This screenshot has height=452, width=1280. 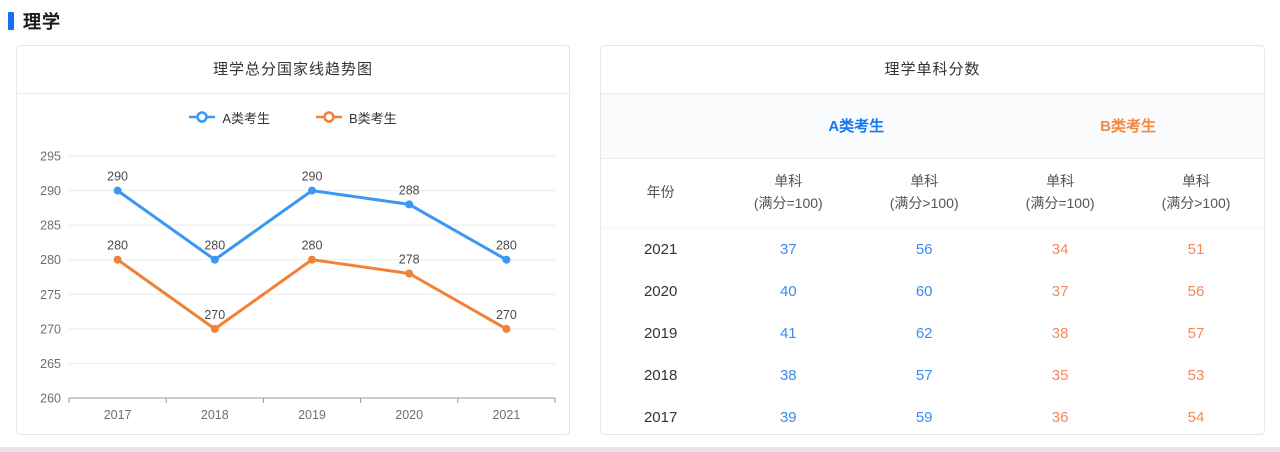 What do you see at coordinates (788, 333) in the screenshot?
I see `score-cell-a-full100: 41` at bounding box center [788, 333].